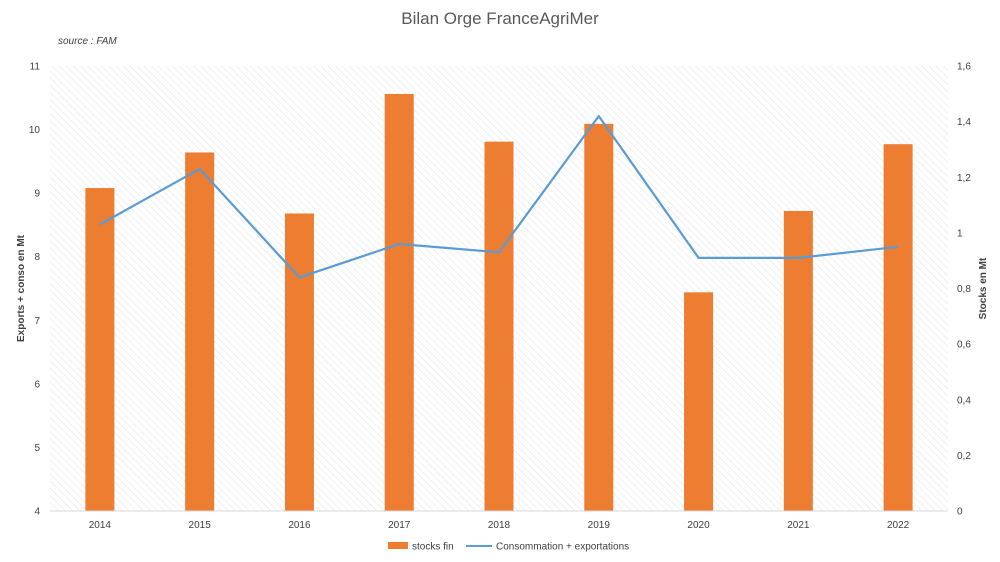 This screenshot has height=562, width=1000. What do you see at coordinates (798, 525) in the screenshot?
I see `x-tick-label: 2021` at bounding box center [798, 525].